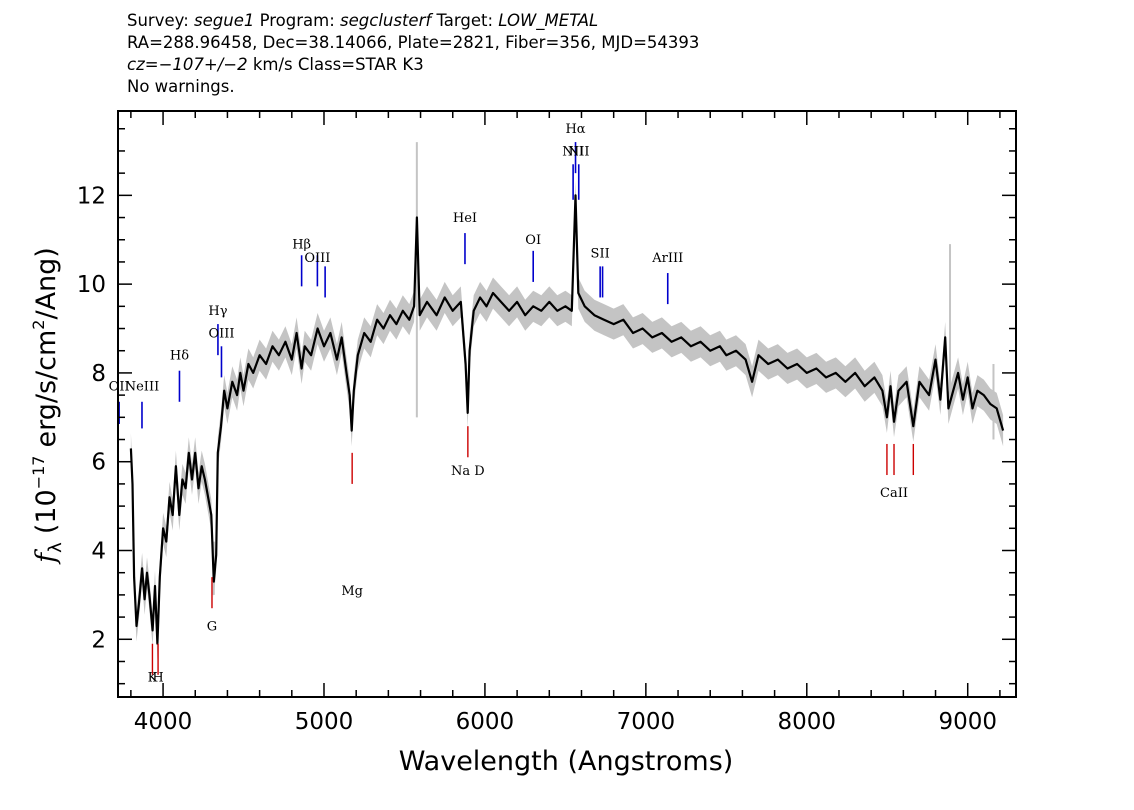 This screenshot has height=810, width=1134. I want to click on x-tick-label-7000: 7000, so click(646, 722).